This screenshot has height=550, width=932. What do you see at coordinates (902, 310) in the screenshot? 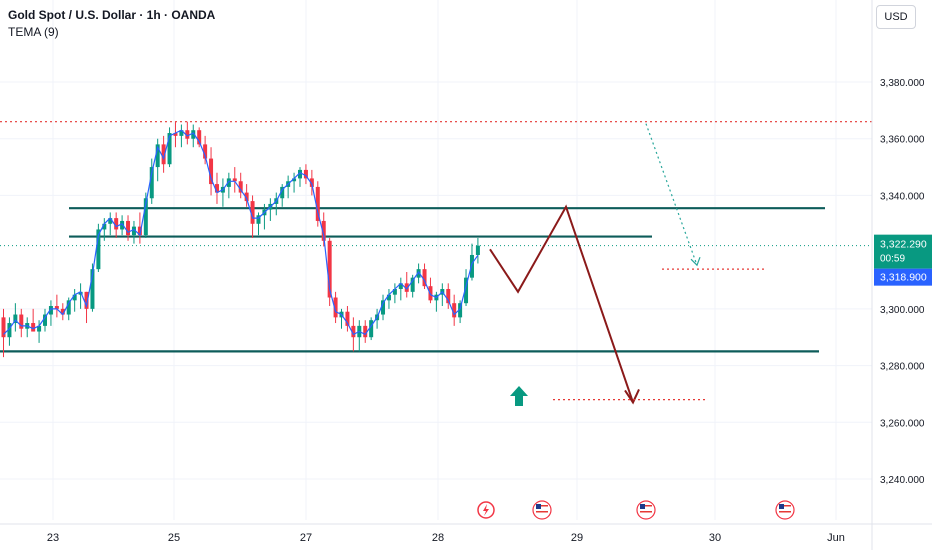
I see `price-tick-label: 3,300.000` at bounding box center [902, 310].